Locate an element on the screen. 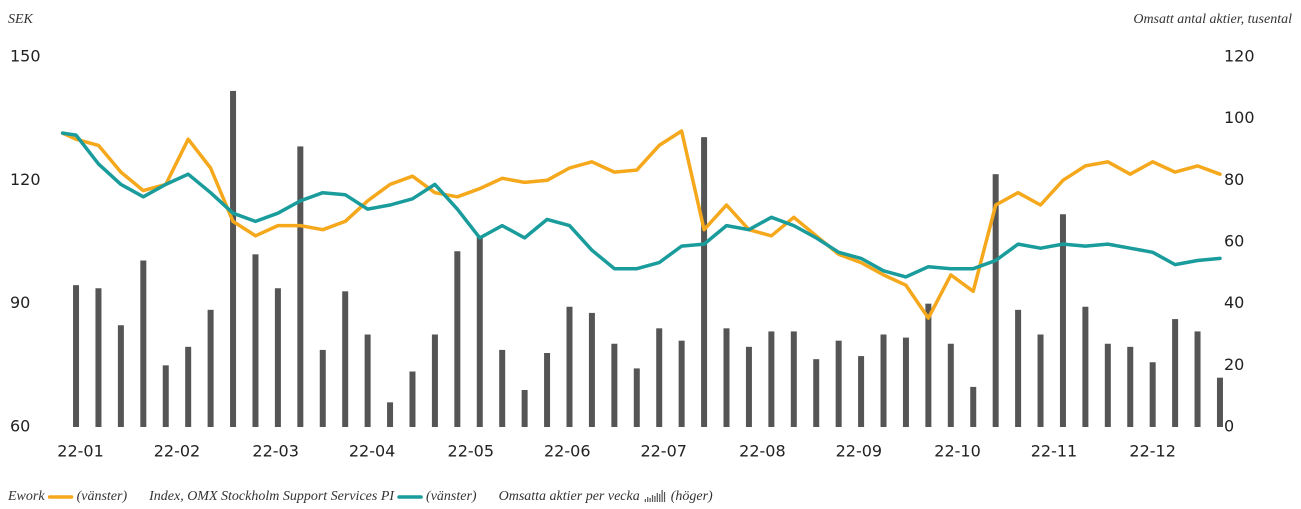 This screenshot has width=1301, height=509. x-tick-label: 22-08 is located at coordinates (762, 451).